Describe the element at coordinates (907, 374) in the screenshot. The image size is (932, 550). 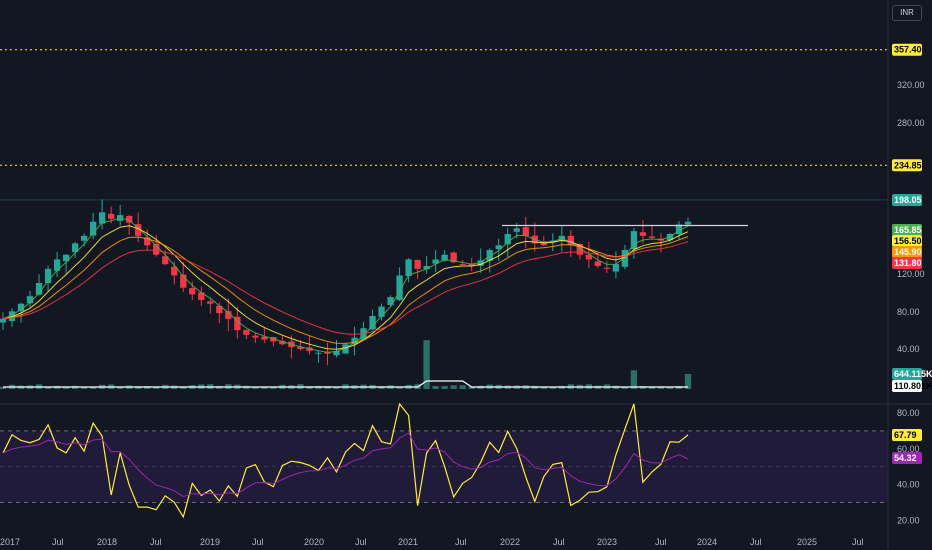
I see `volume-badge-bg` at that location.